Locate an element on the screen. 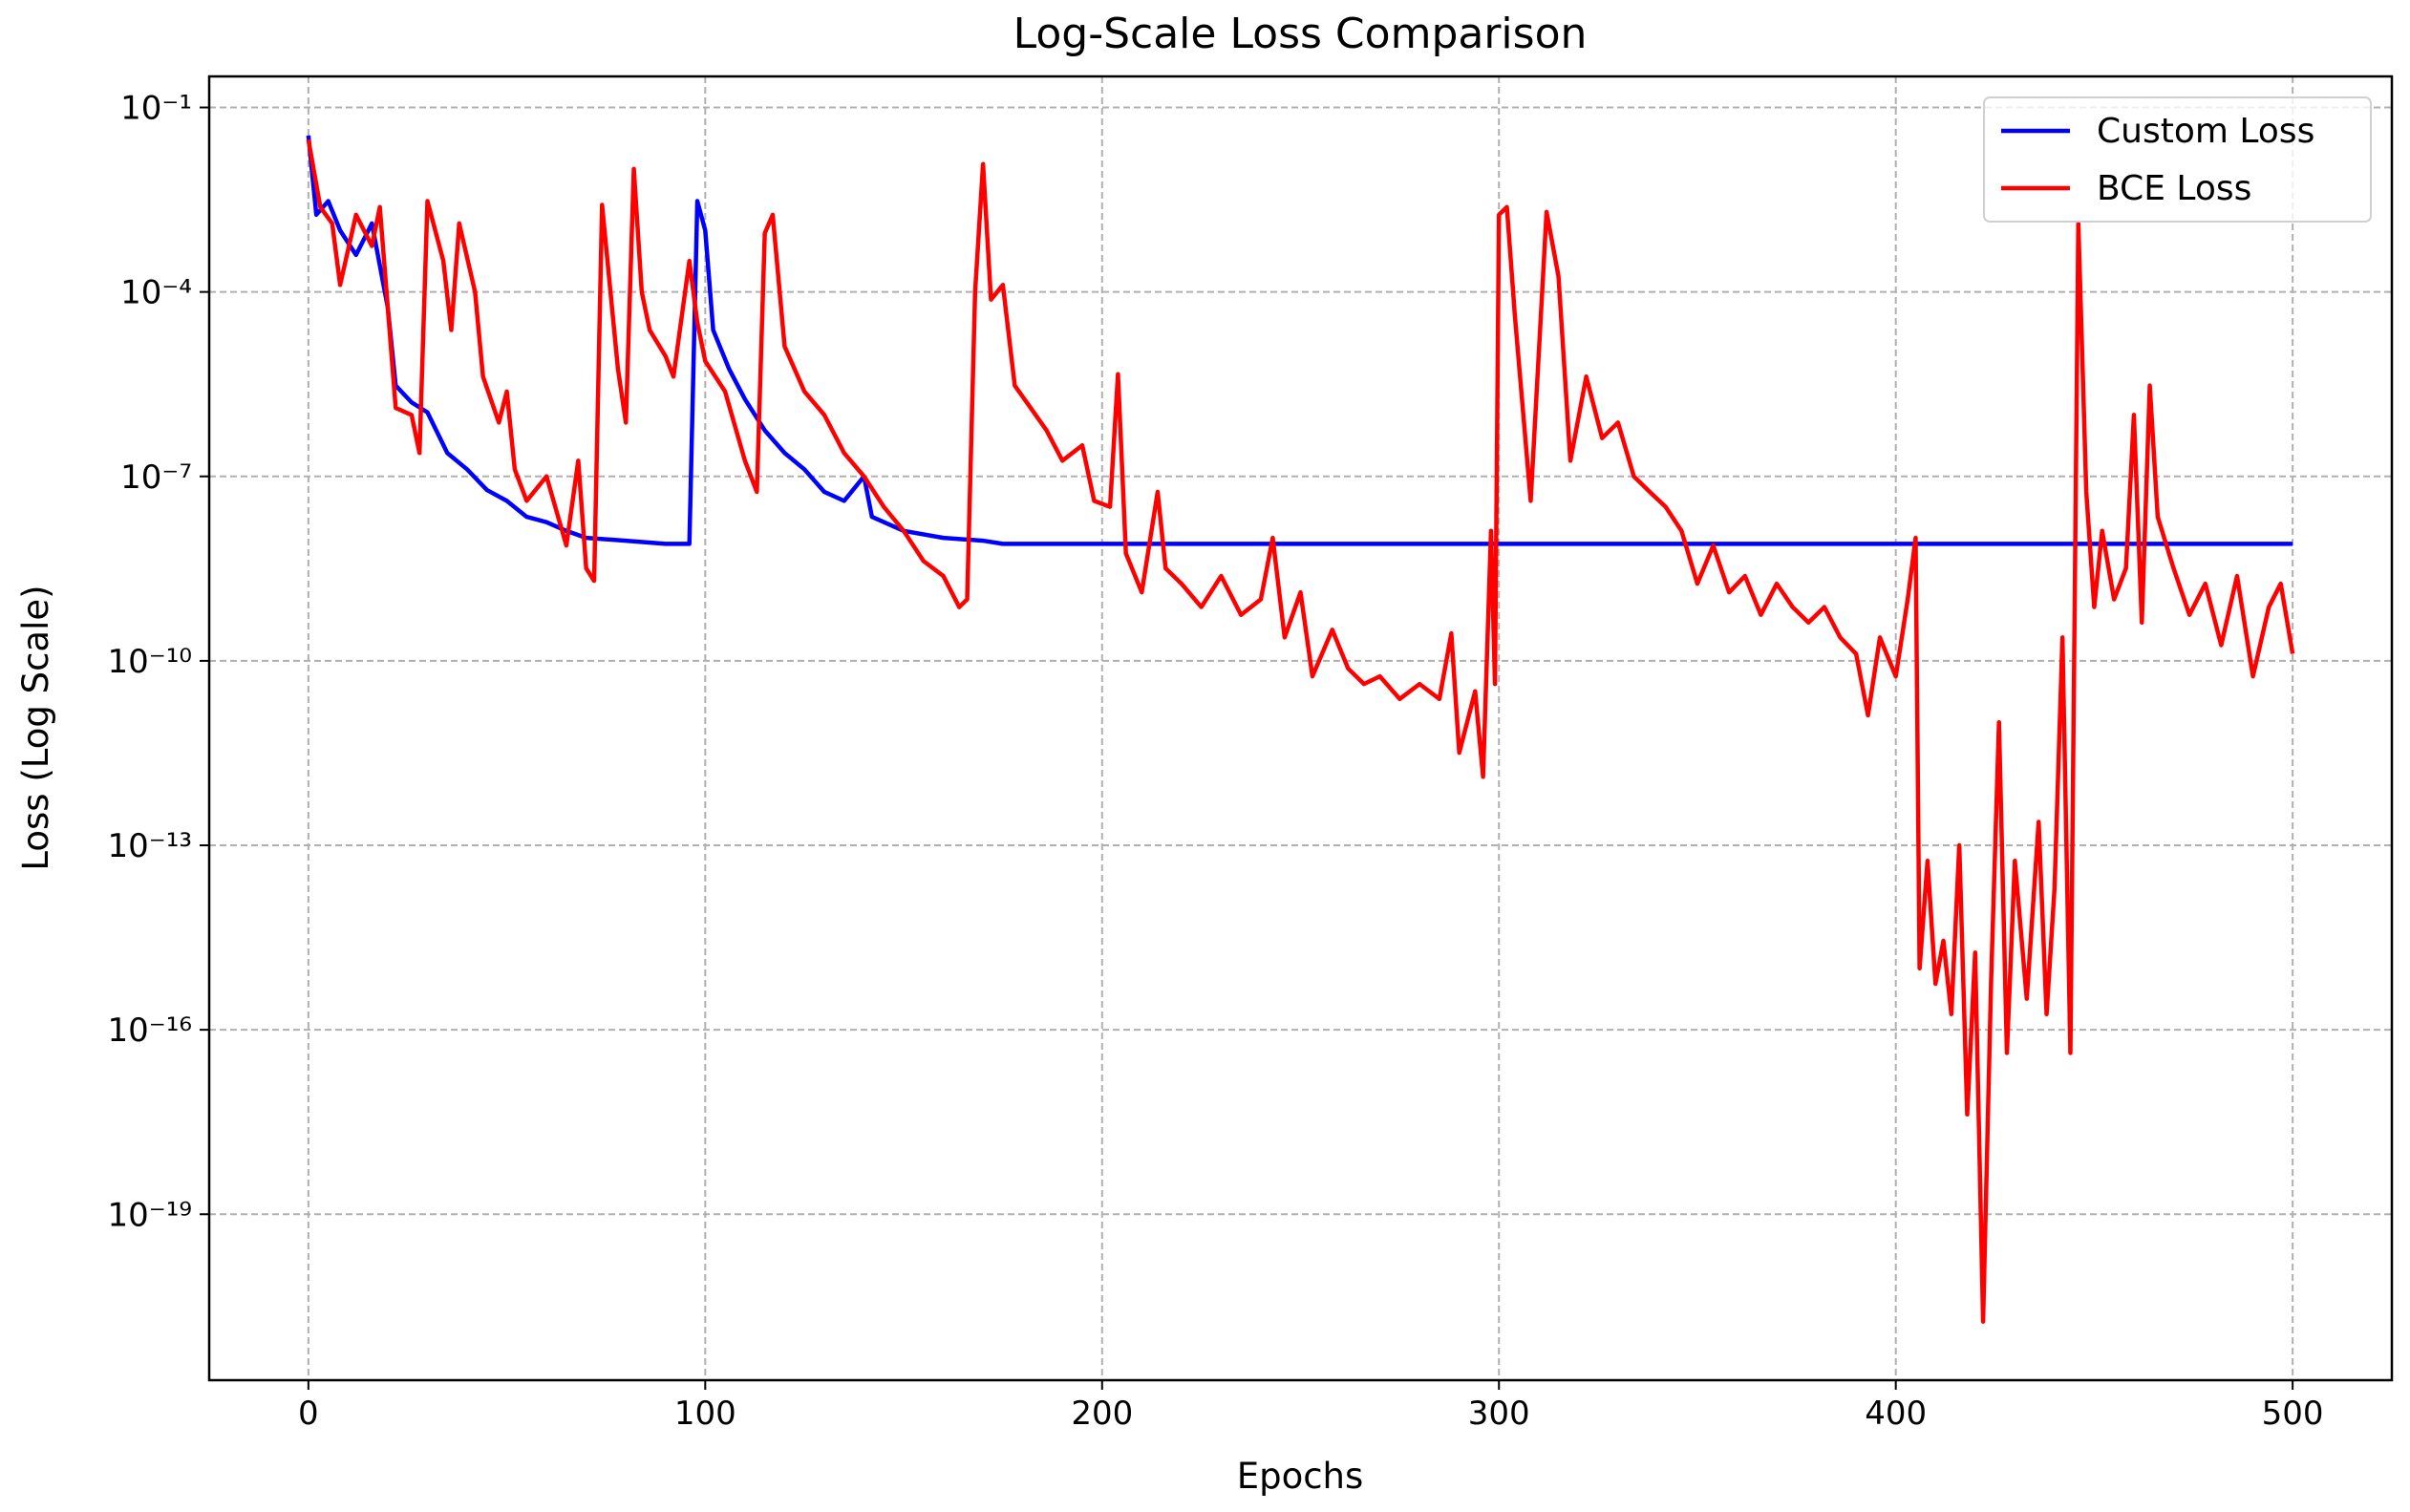 This screenshot has width=2410, height=1512. y-tick-label: 10⁻¹⁹ is located at coordinates (150, 1215).